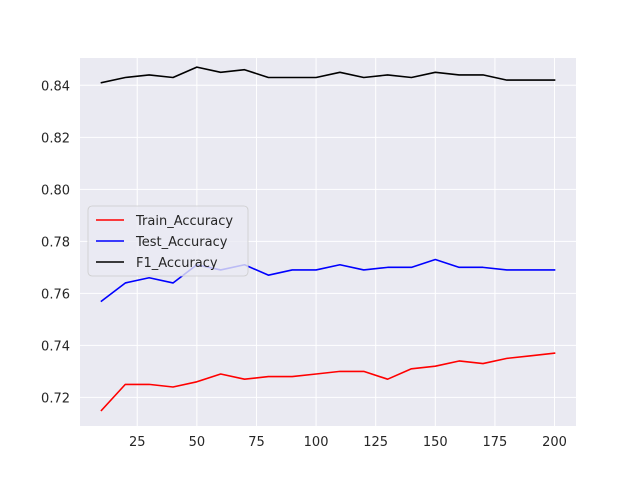  Describe the element at coordinates (55, 294) in the screenshot. I see `y-tick-label: 0.76` at that location.